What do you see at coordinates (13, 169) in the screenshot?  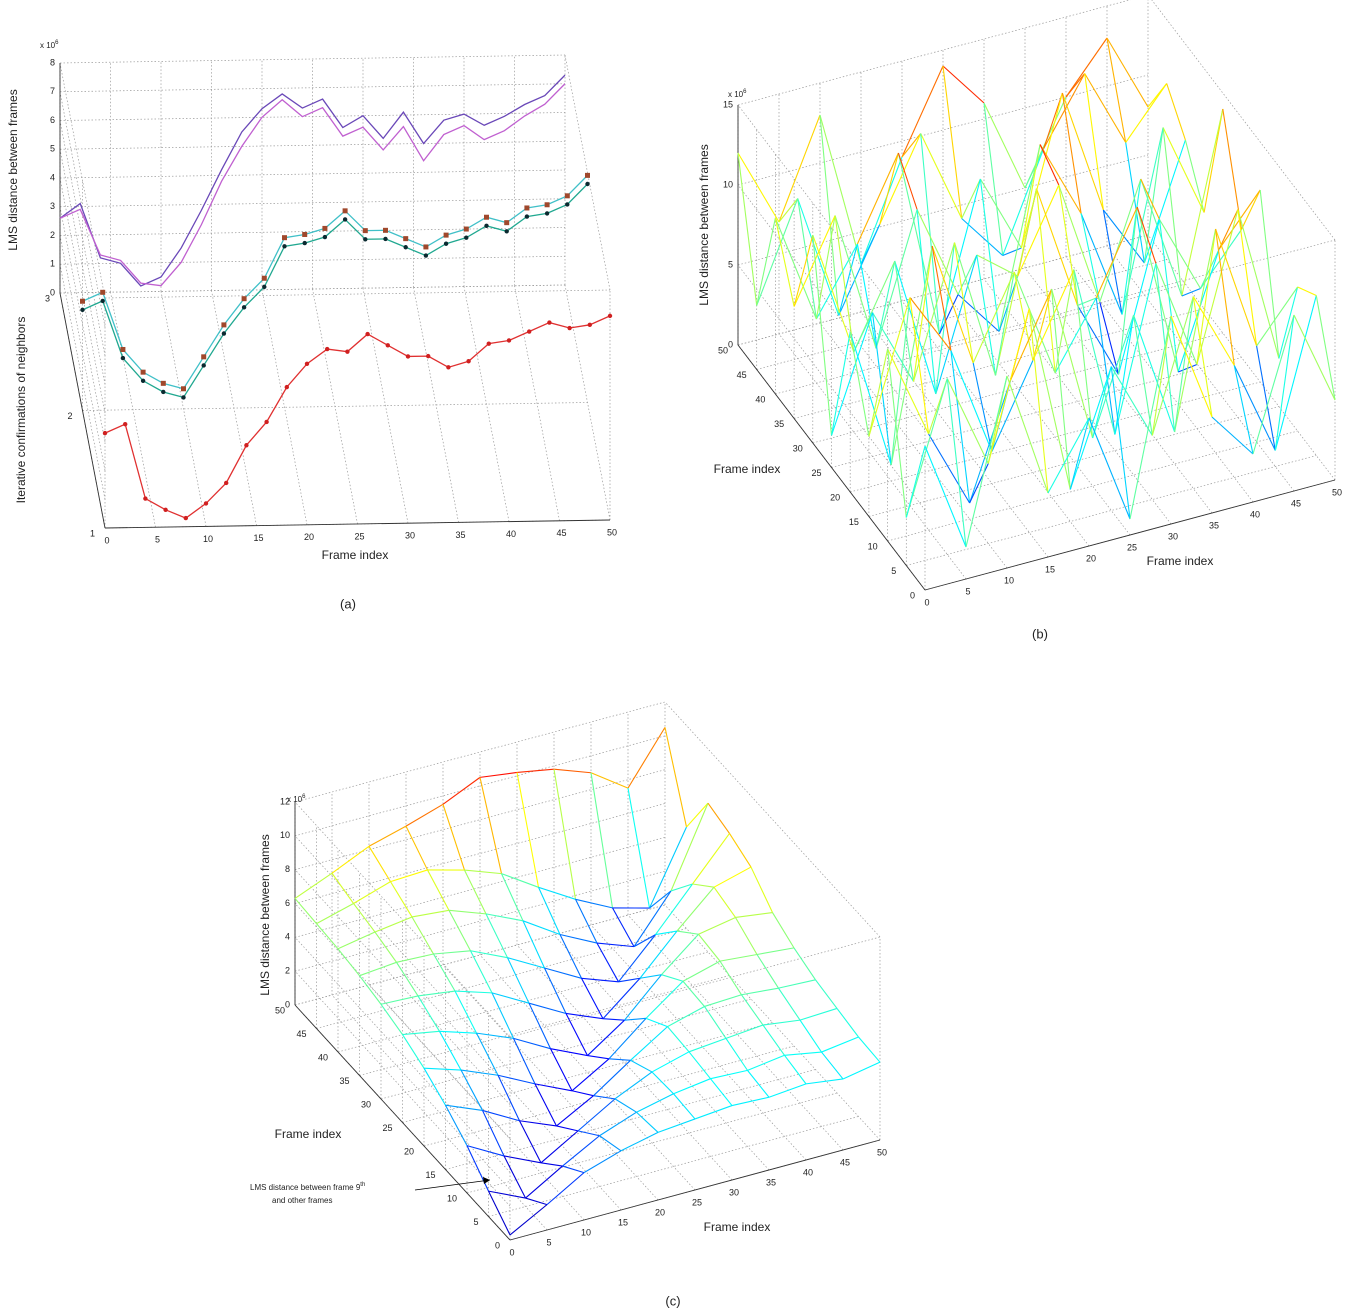 I see `z-axis-label: LMS distance between frames` at bounding box center [13, 169].